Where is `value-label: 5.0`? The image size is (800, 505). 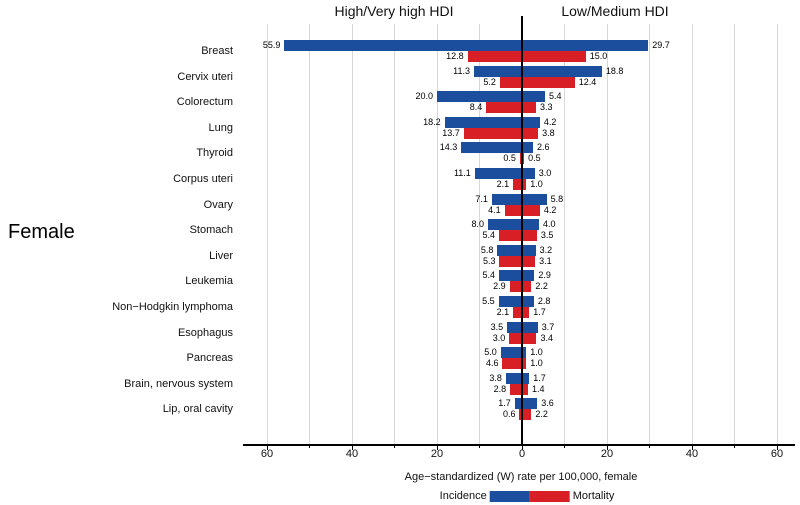
value-label: 5.0 is located at coordinates (490, 352).